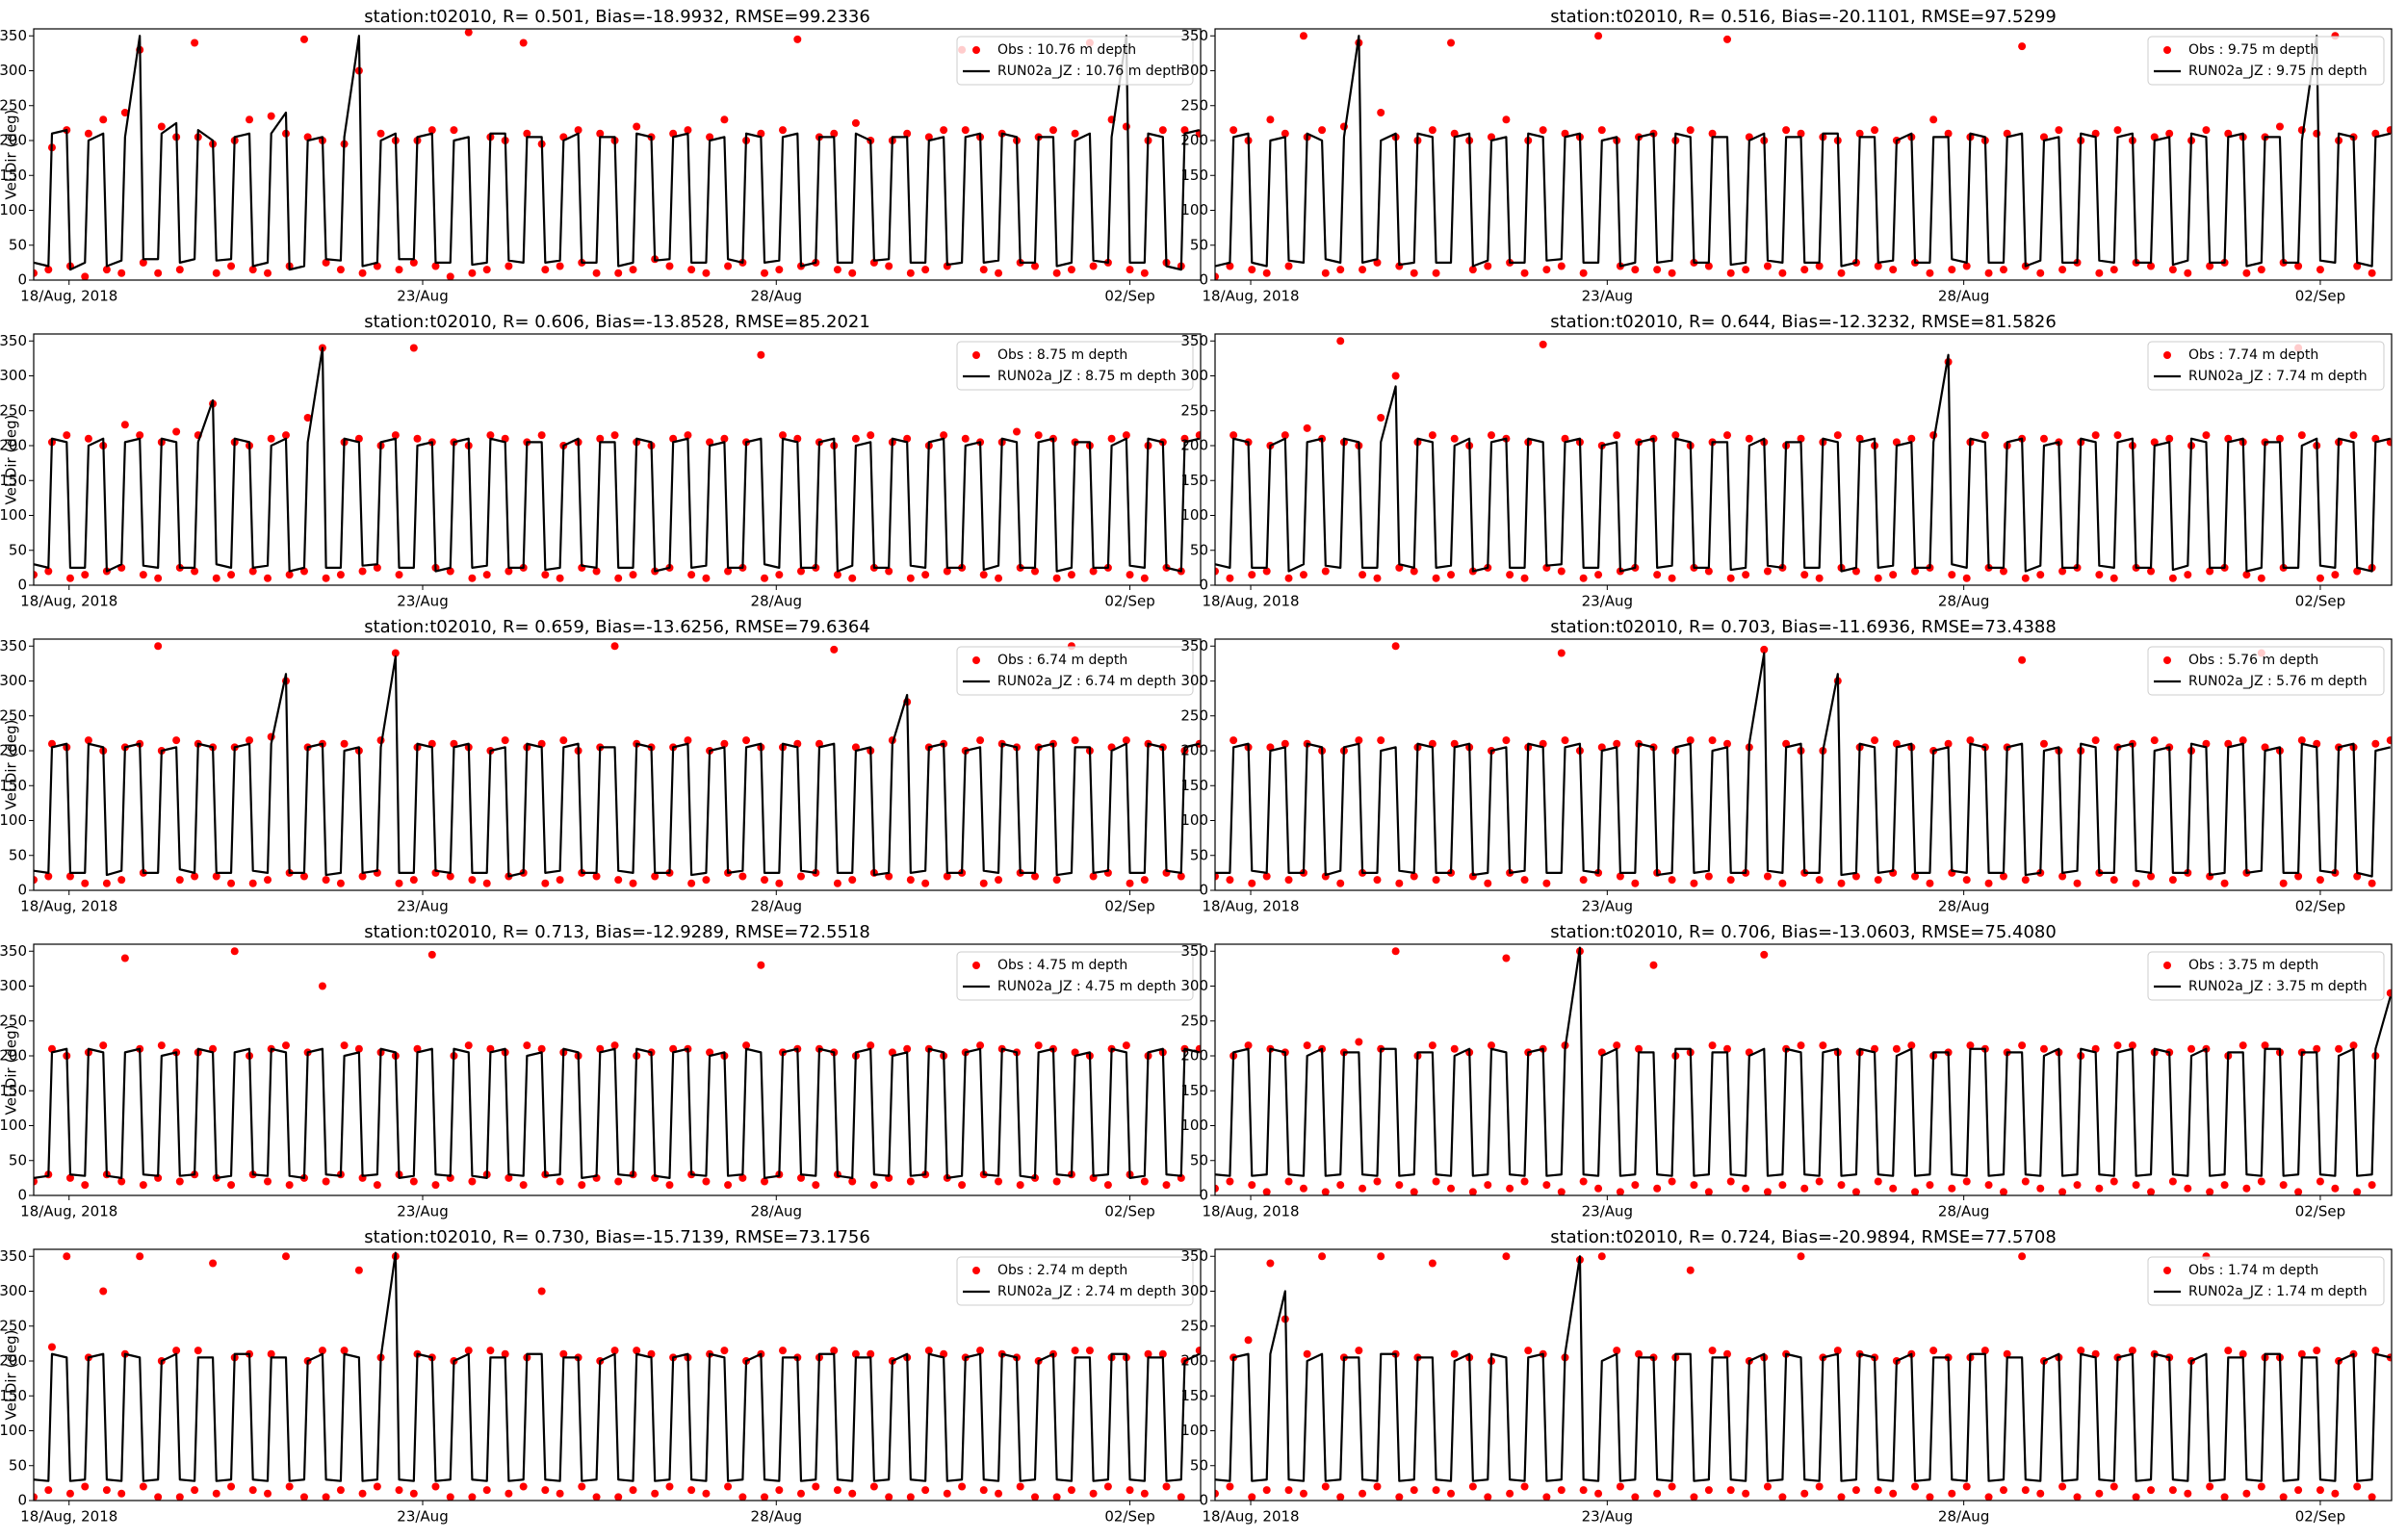 This screenshot has width=2407, height=1540. I want to click on plot-area, so click(1803, 1070).